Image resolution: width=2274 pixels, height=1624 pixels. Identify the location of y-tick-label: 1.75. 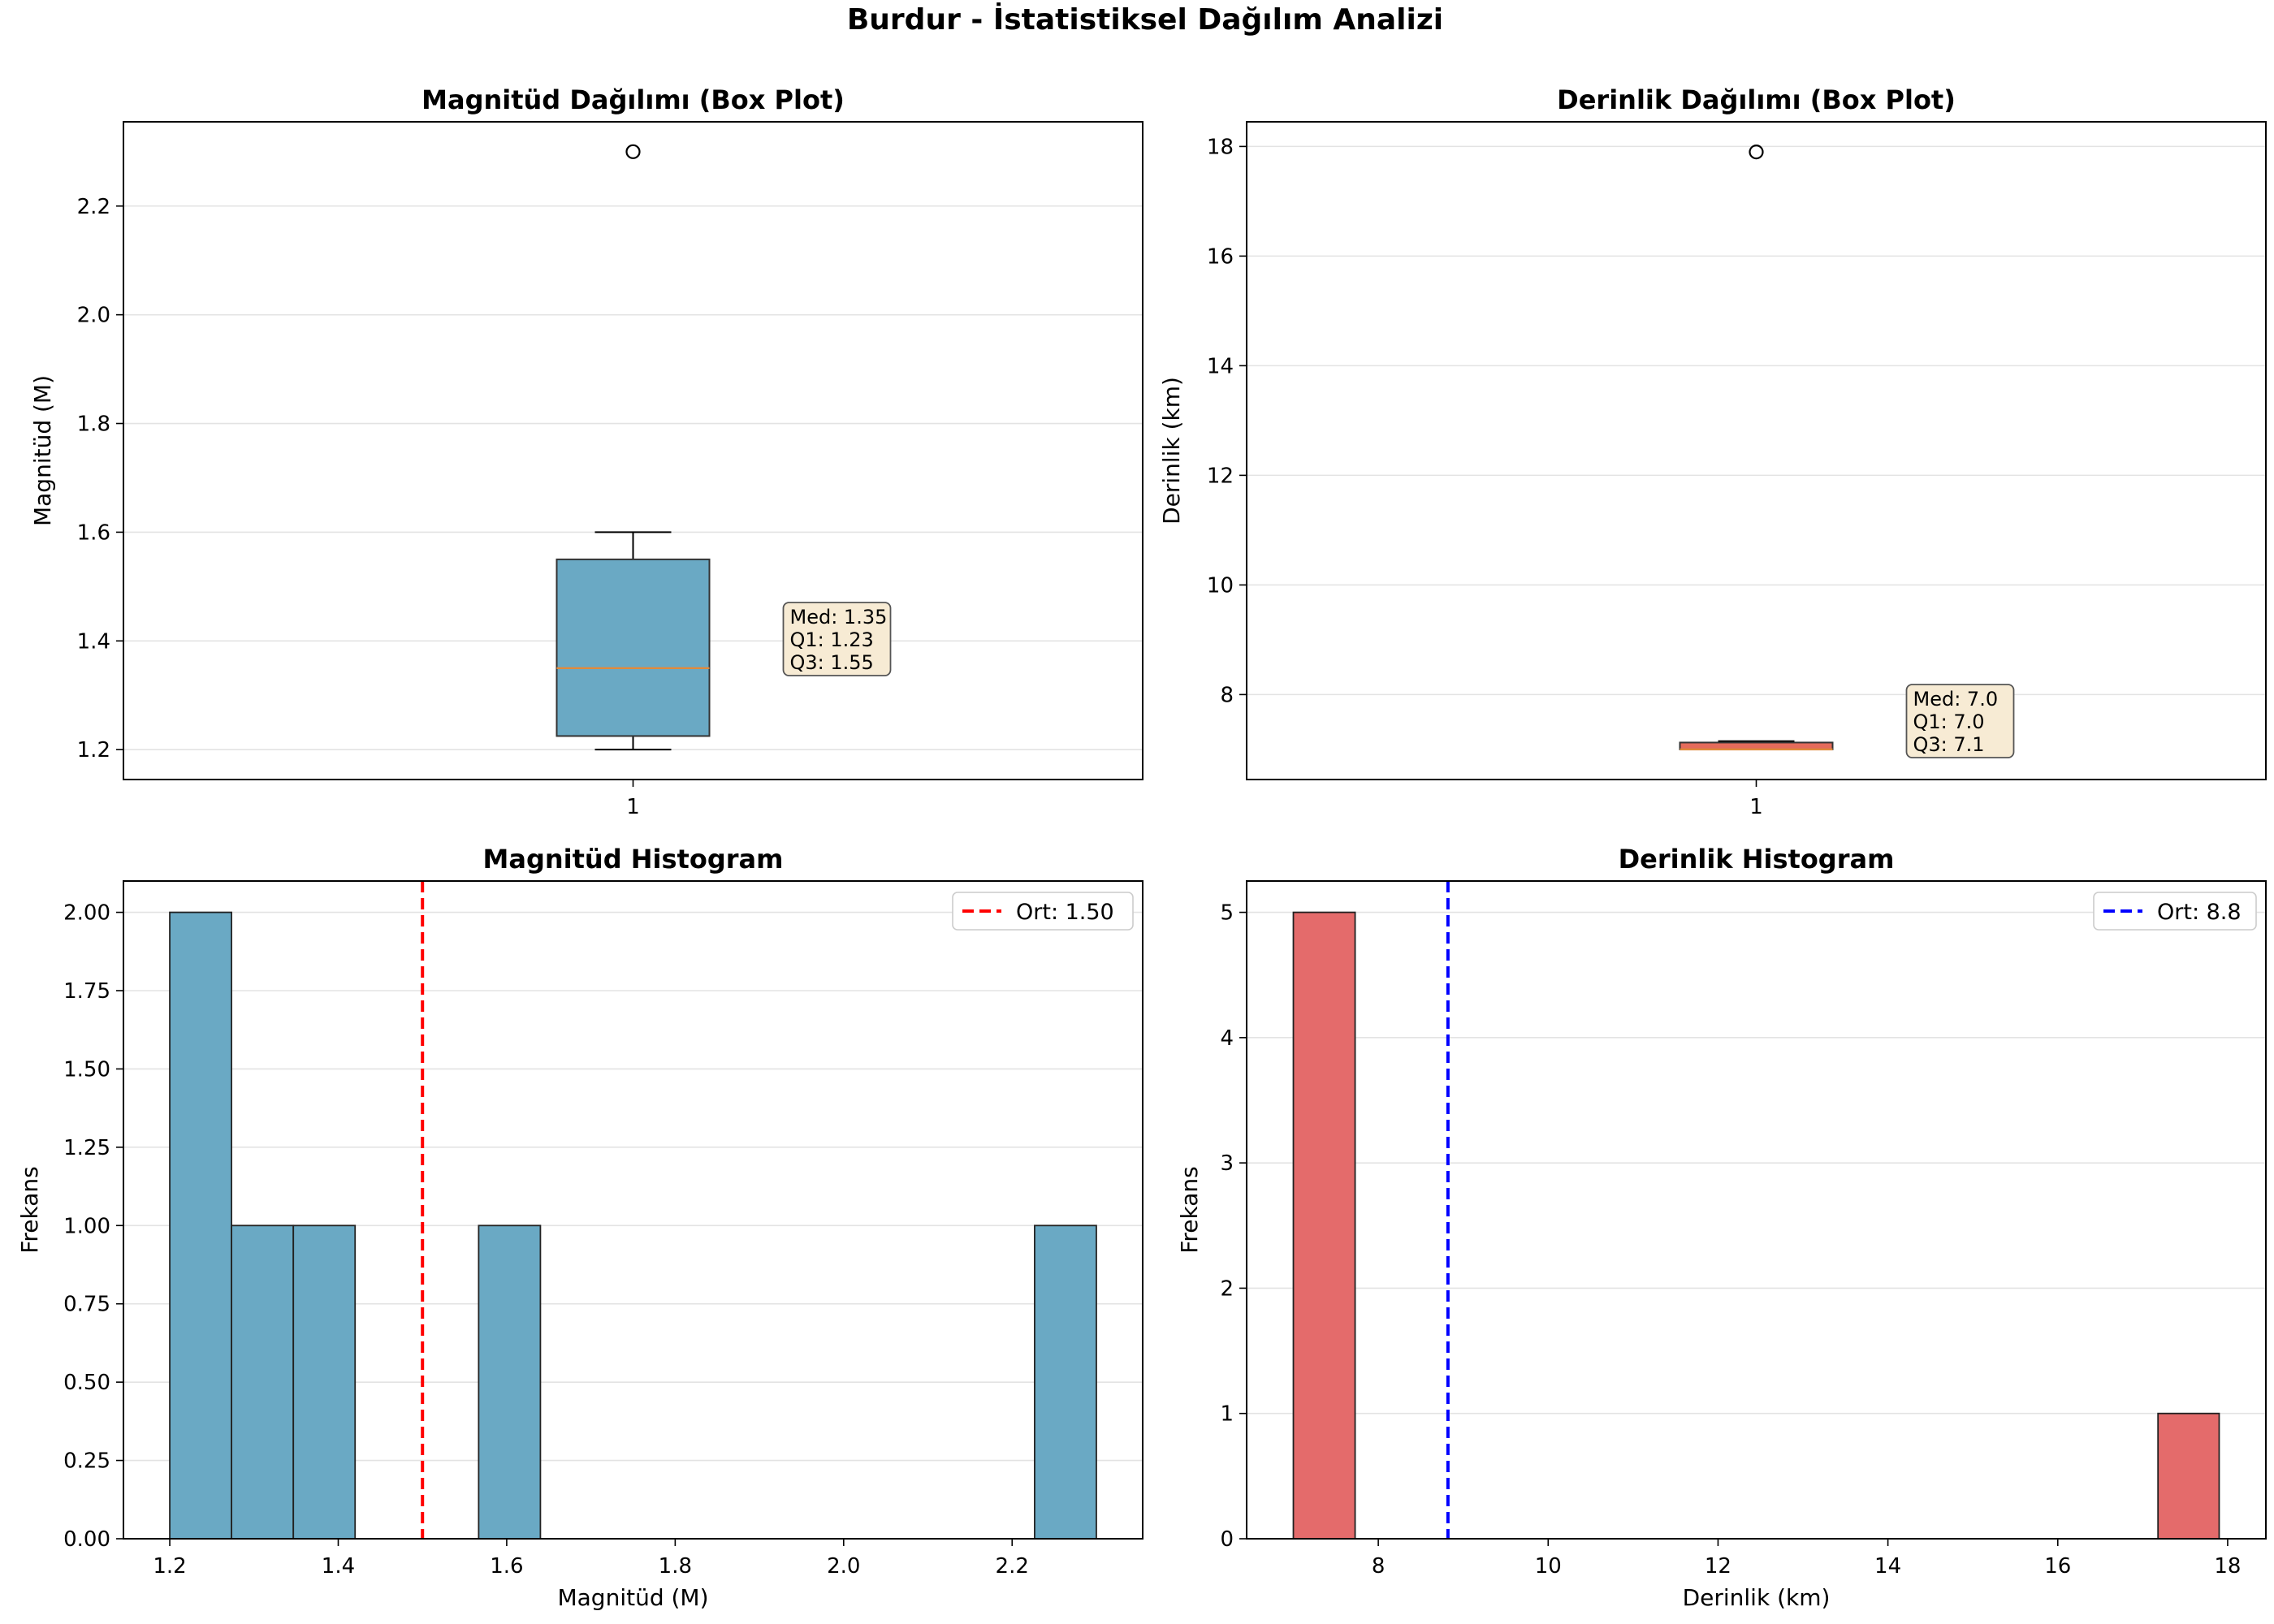
(86, 992).